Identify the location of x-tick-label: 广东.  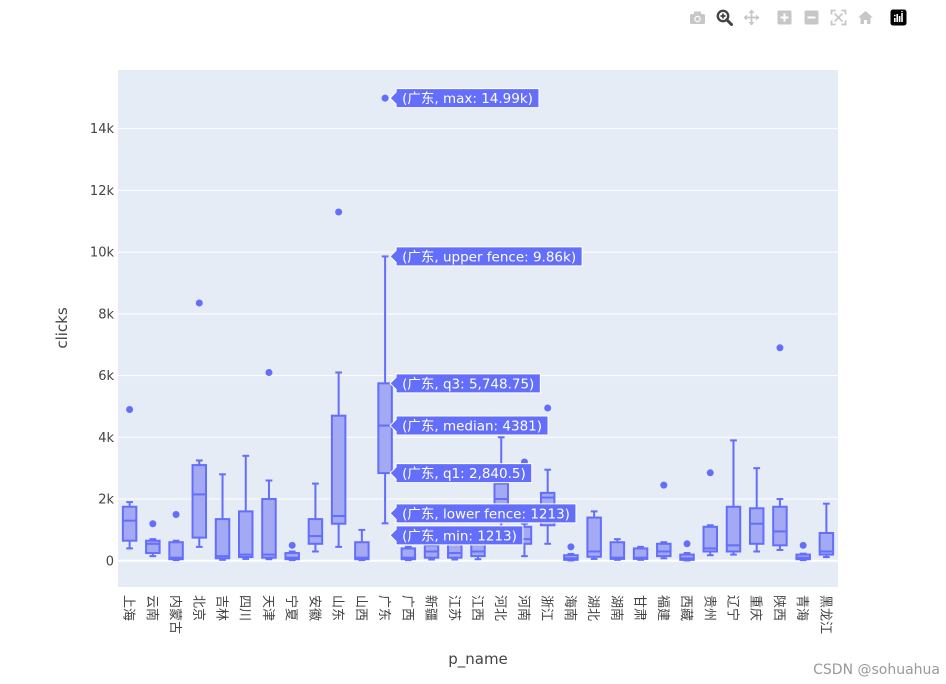
(383, 608).